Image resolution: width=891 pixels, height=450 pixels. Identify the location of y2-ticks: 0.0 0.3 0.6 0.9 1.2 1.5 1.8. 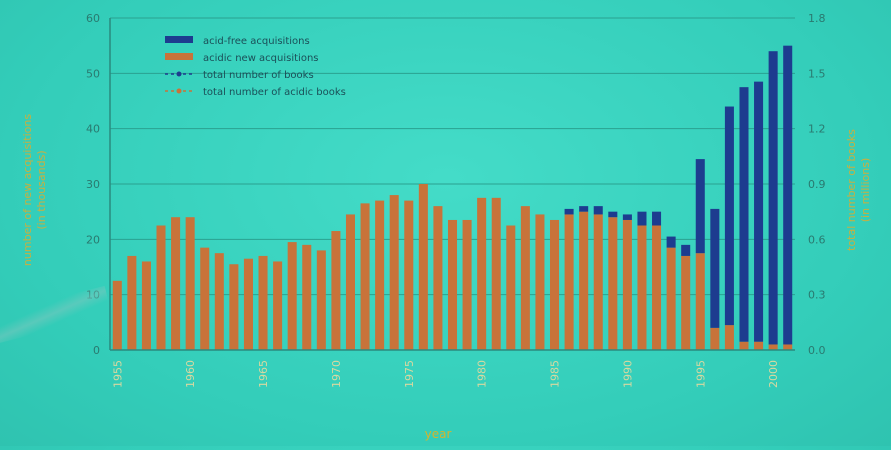
(817, 184).